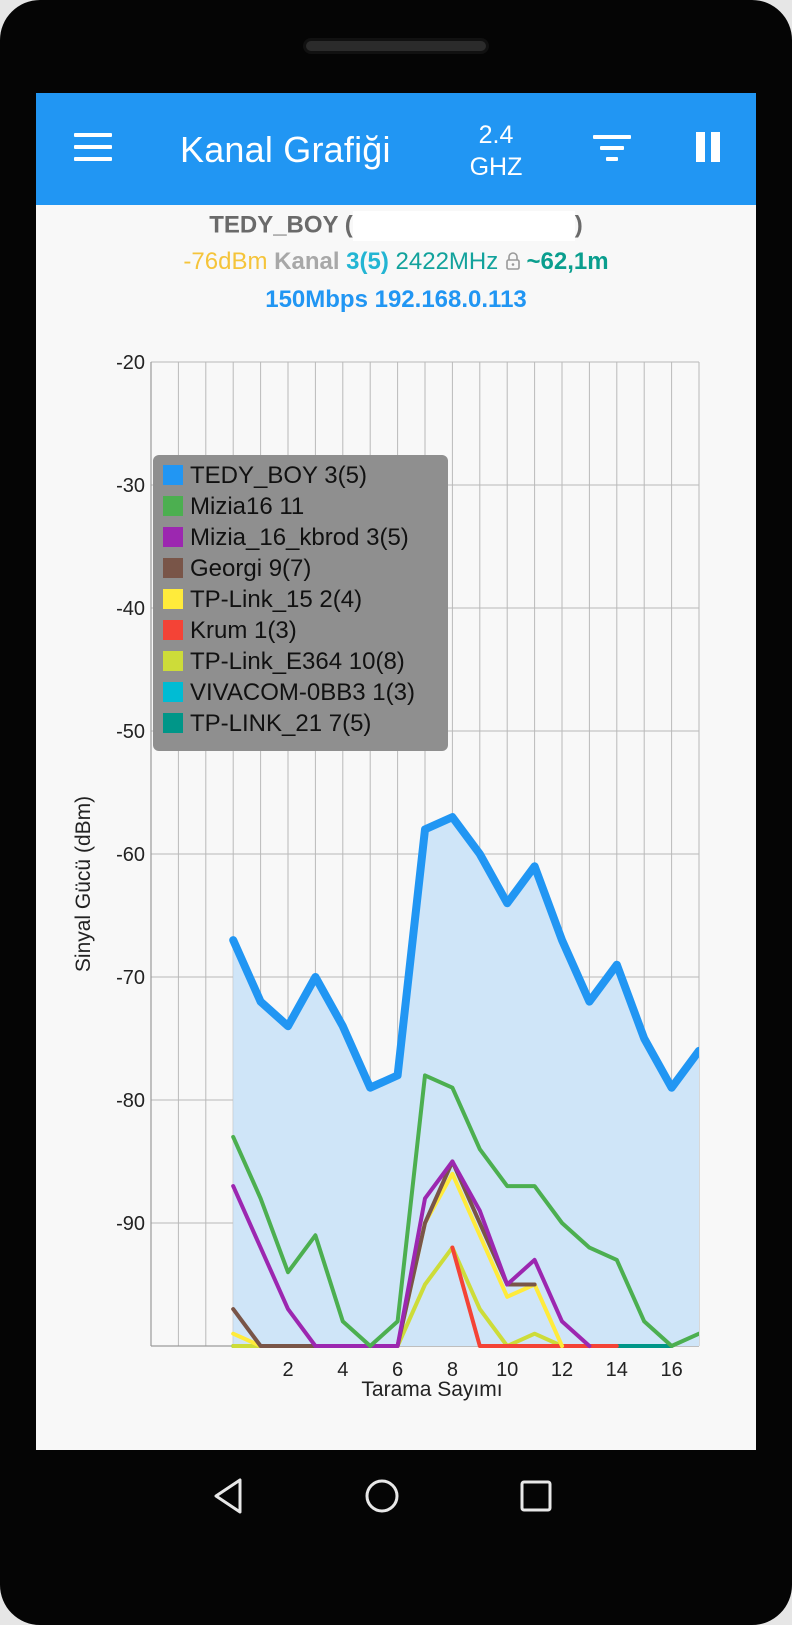 The height and width of the screenshot is (1625, 792). I want to click on speed-ip-line: 150Mbps 192.168.0.113, so click(396, 299).